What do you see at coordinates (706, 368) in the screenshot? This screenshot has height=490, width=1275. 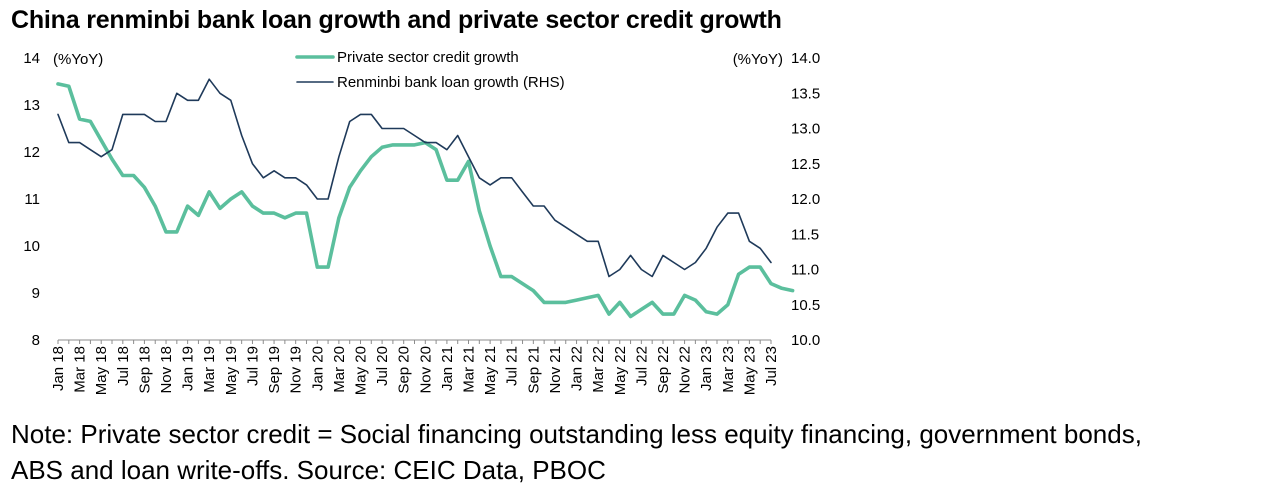 I see `x-tick-label: Jan 23` at bounding box center [706, 368].